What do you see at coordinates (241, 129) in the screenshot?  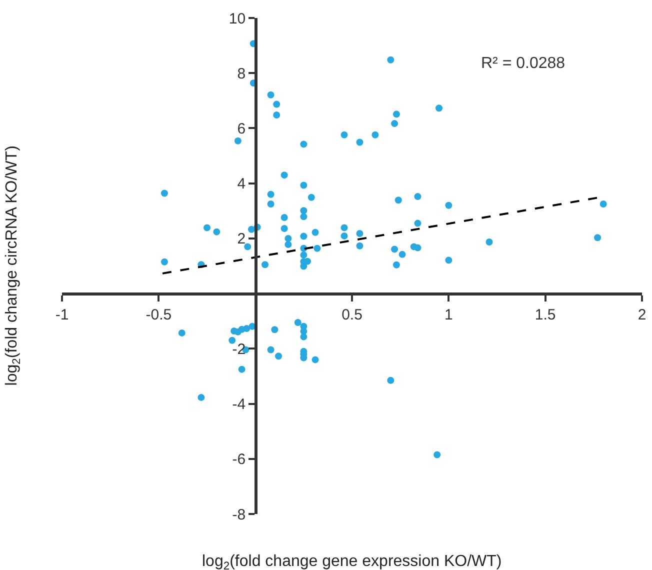 I see `y-tick-label: 6` at bounding box center [241, 129].